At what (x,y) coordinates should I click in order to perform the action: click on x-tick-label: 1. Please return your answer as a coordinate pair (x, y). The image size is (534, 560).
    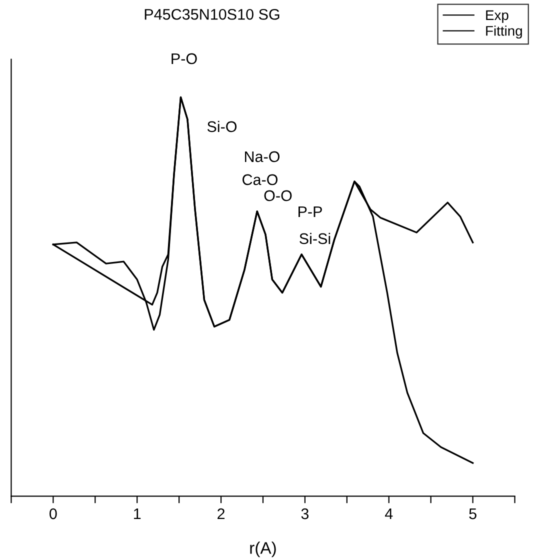
    Looking at the image, I should click on (137, 514).